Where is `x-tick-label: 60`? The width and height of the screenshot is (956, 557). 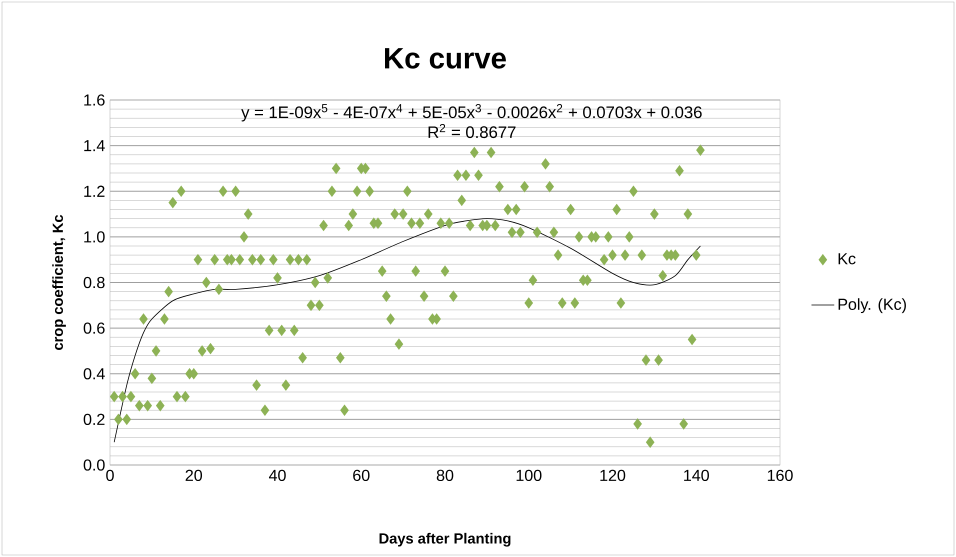 x-tick-label: 60 is located at coordinates (361, 476).